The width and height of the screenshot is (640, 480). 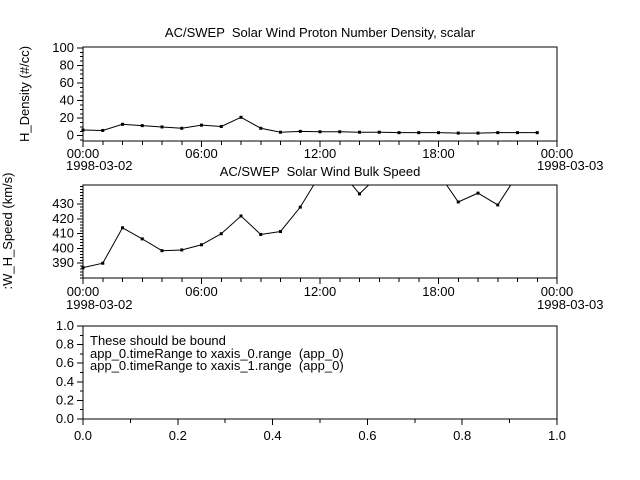 What do you see at coordinates (67, 82) in the screenshot?
I see `y-tick-label: 60` at bounding box center [67, 82].